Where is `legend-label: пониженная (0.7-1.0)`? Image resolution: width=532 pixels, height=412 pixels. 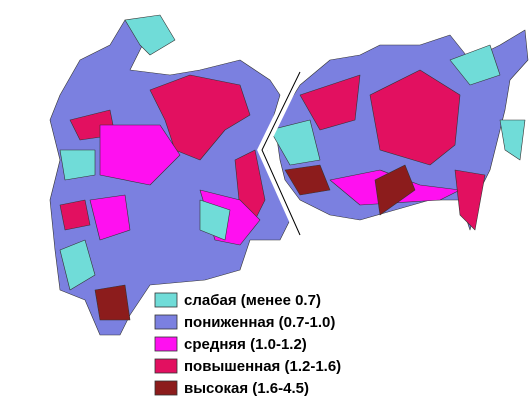
legend-label: пониженная (0.7-1.0) is located at coordinates (259, 322).